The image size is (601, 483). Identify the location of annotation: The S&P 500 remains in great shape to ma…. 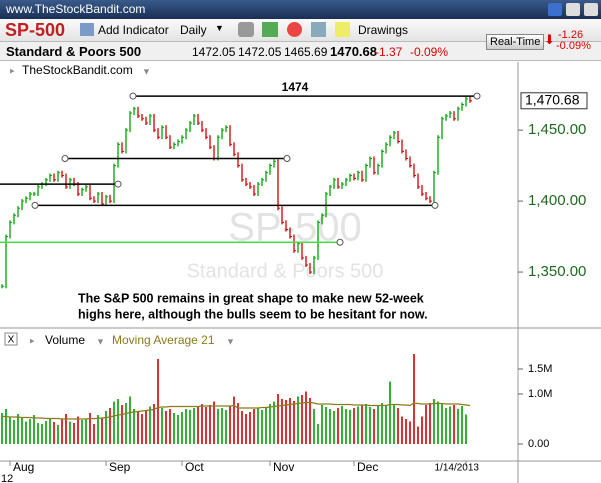
(251, 298).